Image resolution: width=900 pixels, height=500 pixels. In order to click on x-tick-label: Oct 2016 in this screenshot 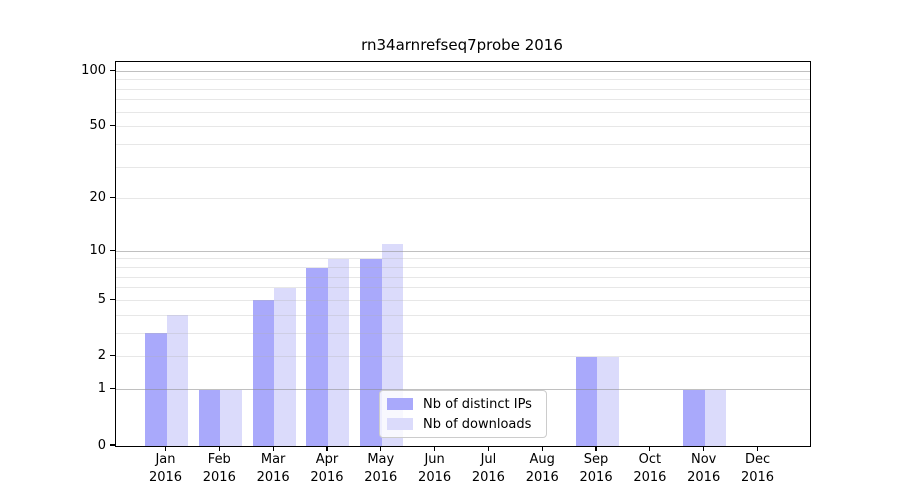, I will do `click(650, 468)`.